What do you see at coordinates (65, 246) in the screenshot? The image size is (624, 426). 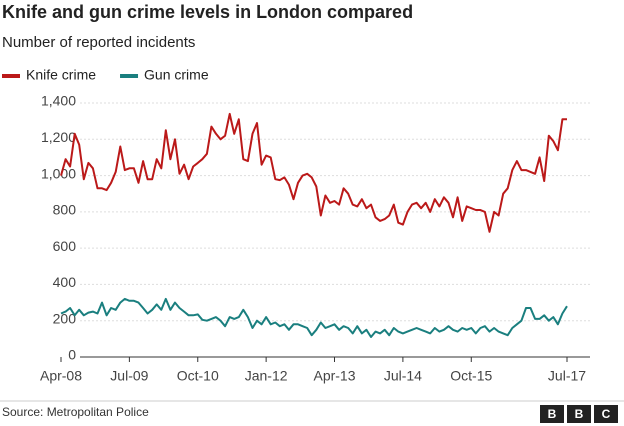 I see `y-tick-label: 600` at bounding box center [65, 246].